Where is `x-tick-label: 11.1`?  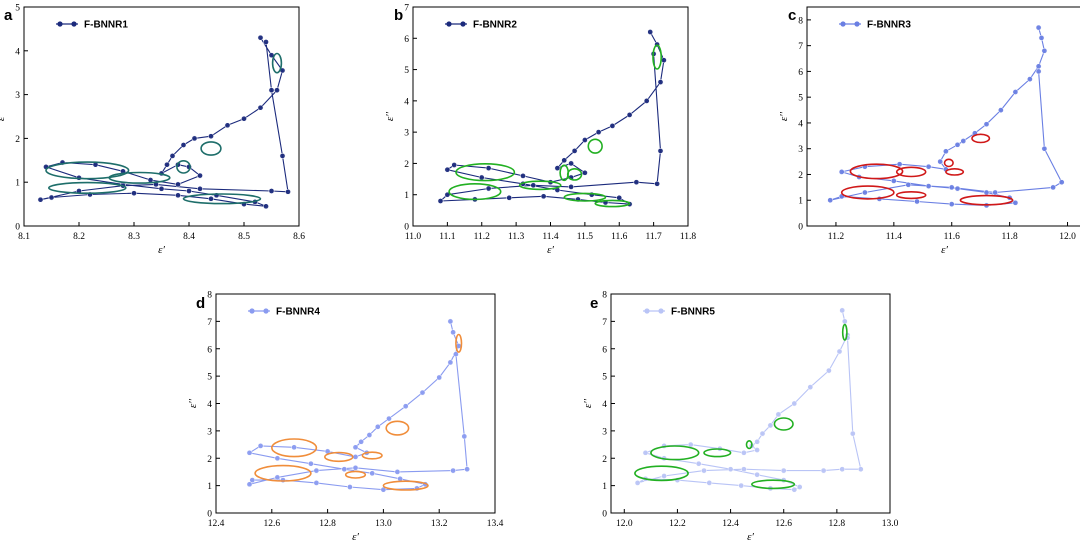 x-tick-label: 11.1 is located at coordinates (447, 237).